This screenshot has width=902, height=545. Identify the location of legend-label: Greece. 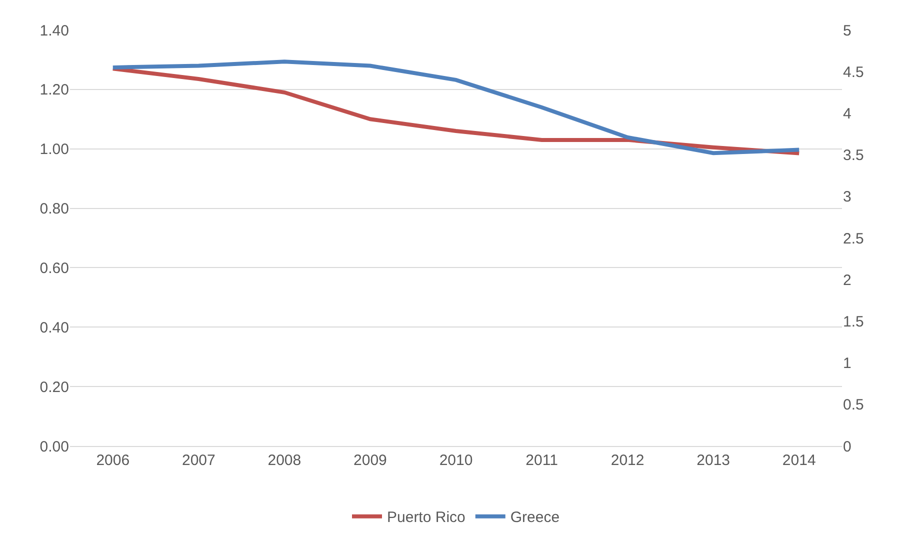
(535, 517).